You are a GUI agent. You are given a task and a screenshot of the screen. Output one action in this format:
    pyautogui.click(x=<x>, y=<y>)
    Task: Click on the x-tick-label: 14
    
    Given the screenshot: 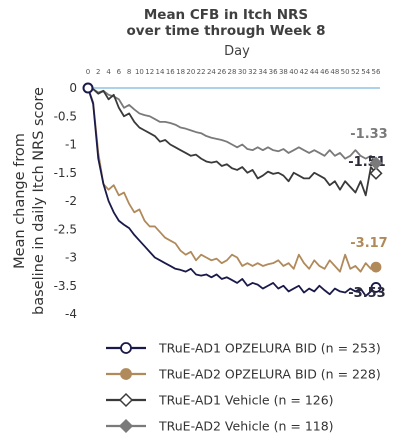 What is the action you would take?
    pyautogui.click(x=160, y=72)
    